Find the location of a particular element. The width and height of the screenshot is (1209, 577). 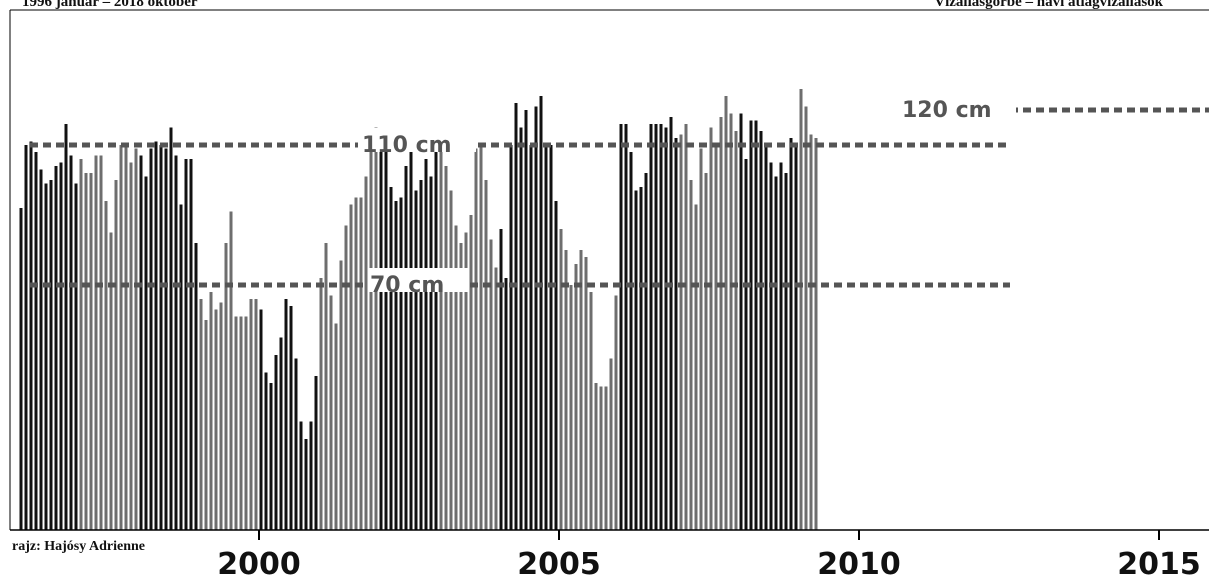

x-tick-label: 2010 is located at coordinates (859, 562).